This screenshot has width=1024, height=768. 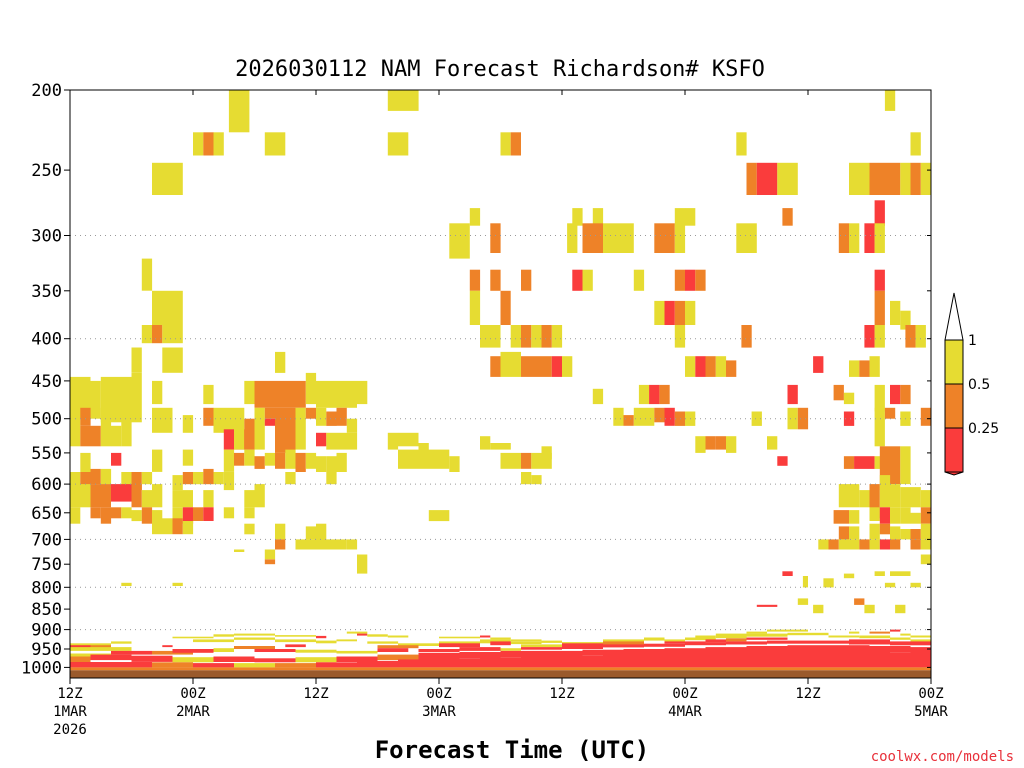 I want to click on y-tick-label: 700, so click(x=46, y=540).